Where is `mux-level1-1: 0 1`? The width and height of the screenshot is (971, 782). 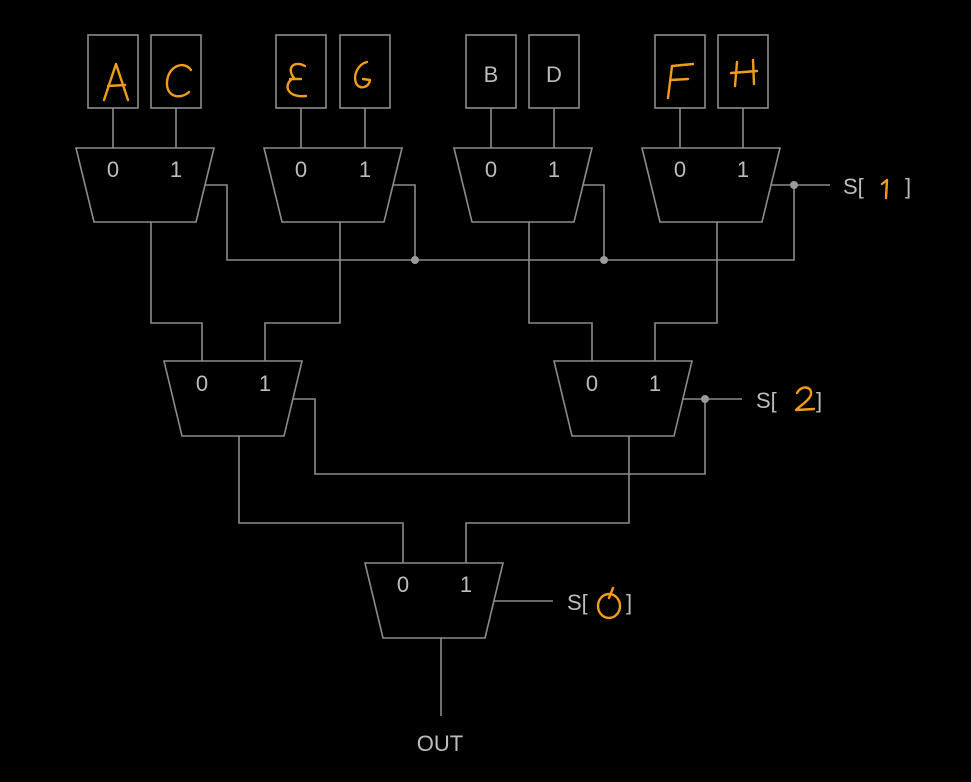 mux-level1-1: 0 1 is located at coordinates (145, 185).